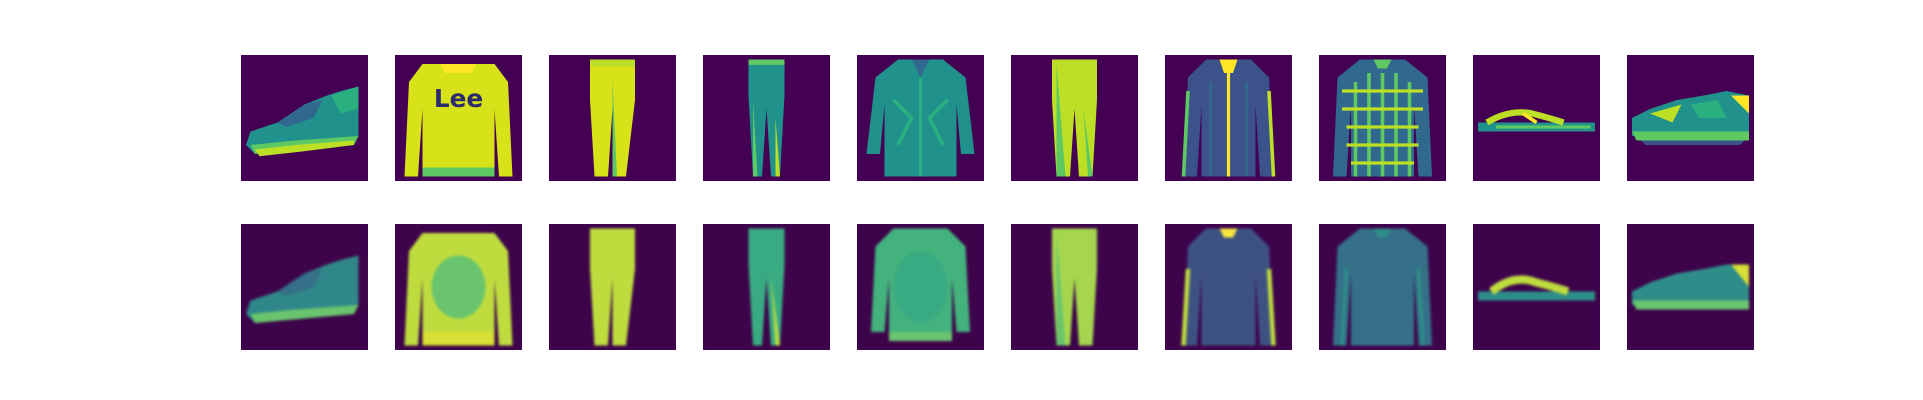 The height and width of the screenshot is (400, 1923). I want to click on tile-ankle-boot-original, so click(304, 118).